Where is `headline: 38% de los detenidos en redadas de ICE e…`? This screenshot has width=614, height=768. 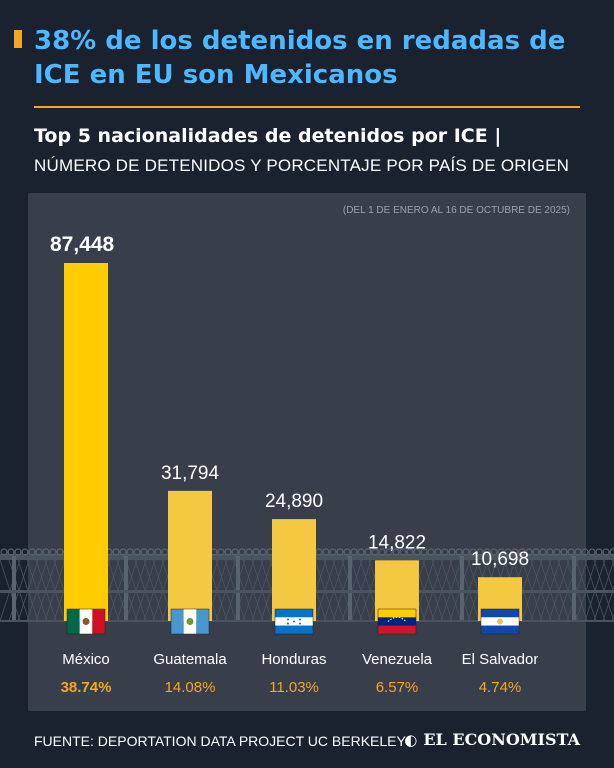 headline: 38% de los detenidos en redadas de ICE e… is located at coordinates (300, 58).